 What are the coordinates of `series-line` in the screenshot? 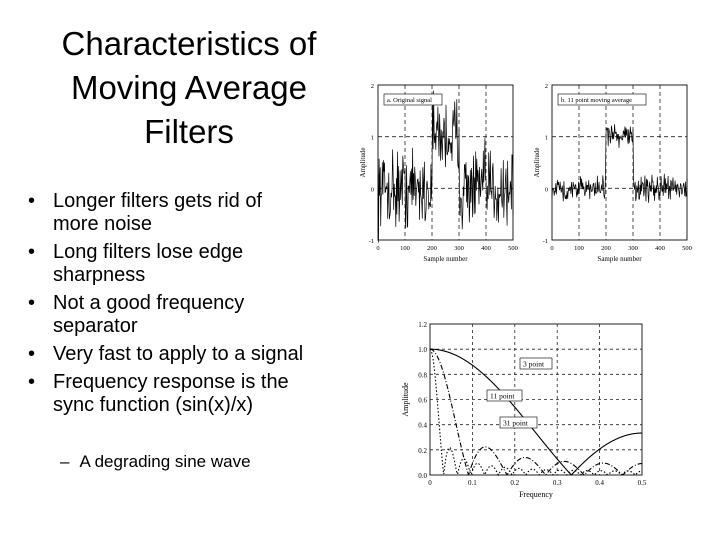 It's located at (536, 412).